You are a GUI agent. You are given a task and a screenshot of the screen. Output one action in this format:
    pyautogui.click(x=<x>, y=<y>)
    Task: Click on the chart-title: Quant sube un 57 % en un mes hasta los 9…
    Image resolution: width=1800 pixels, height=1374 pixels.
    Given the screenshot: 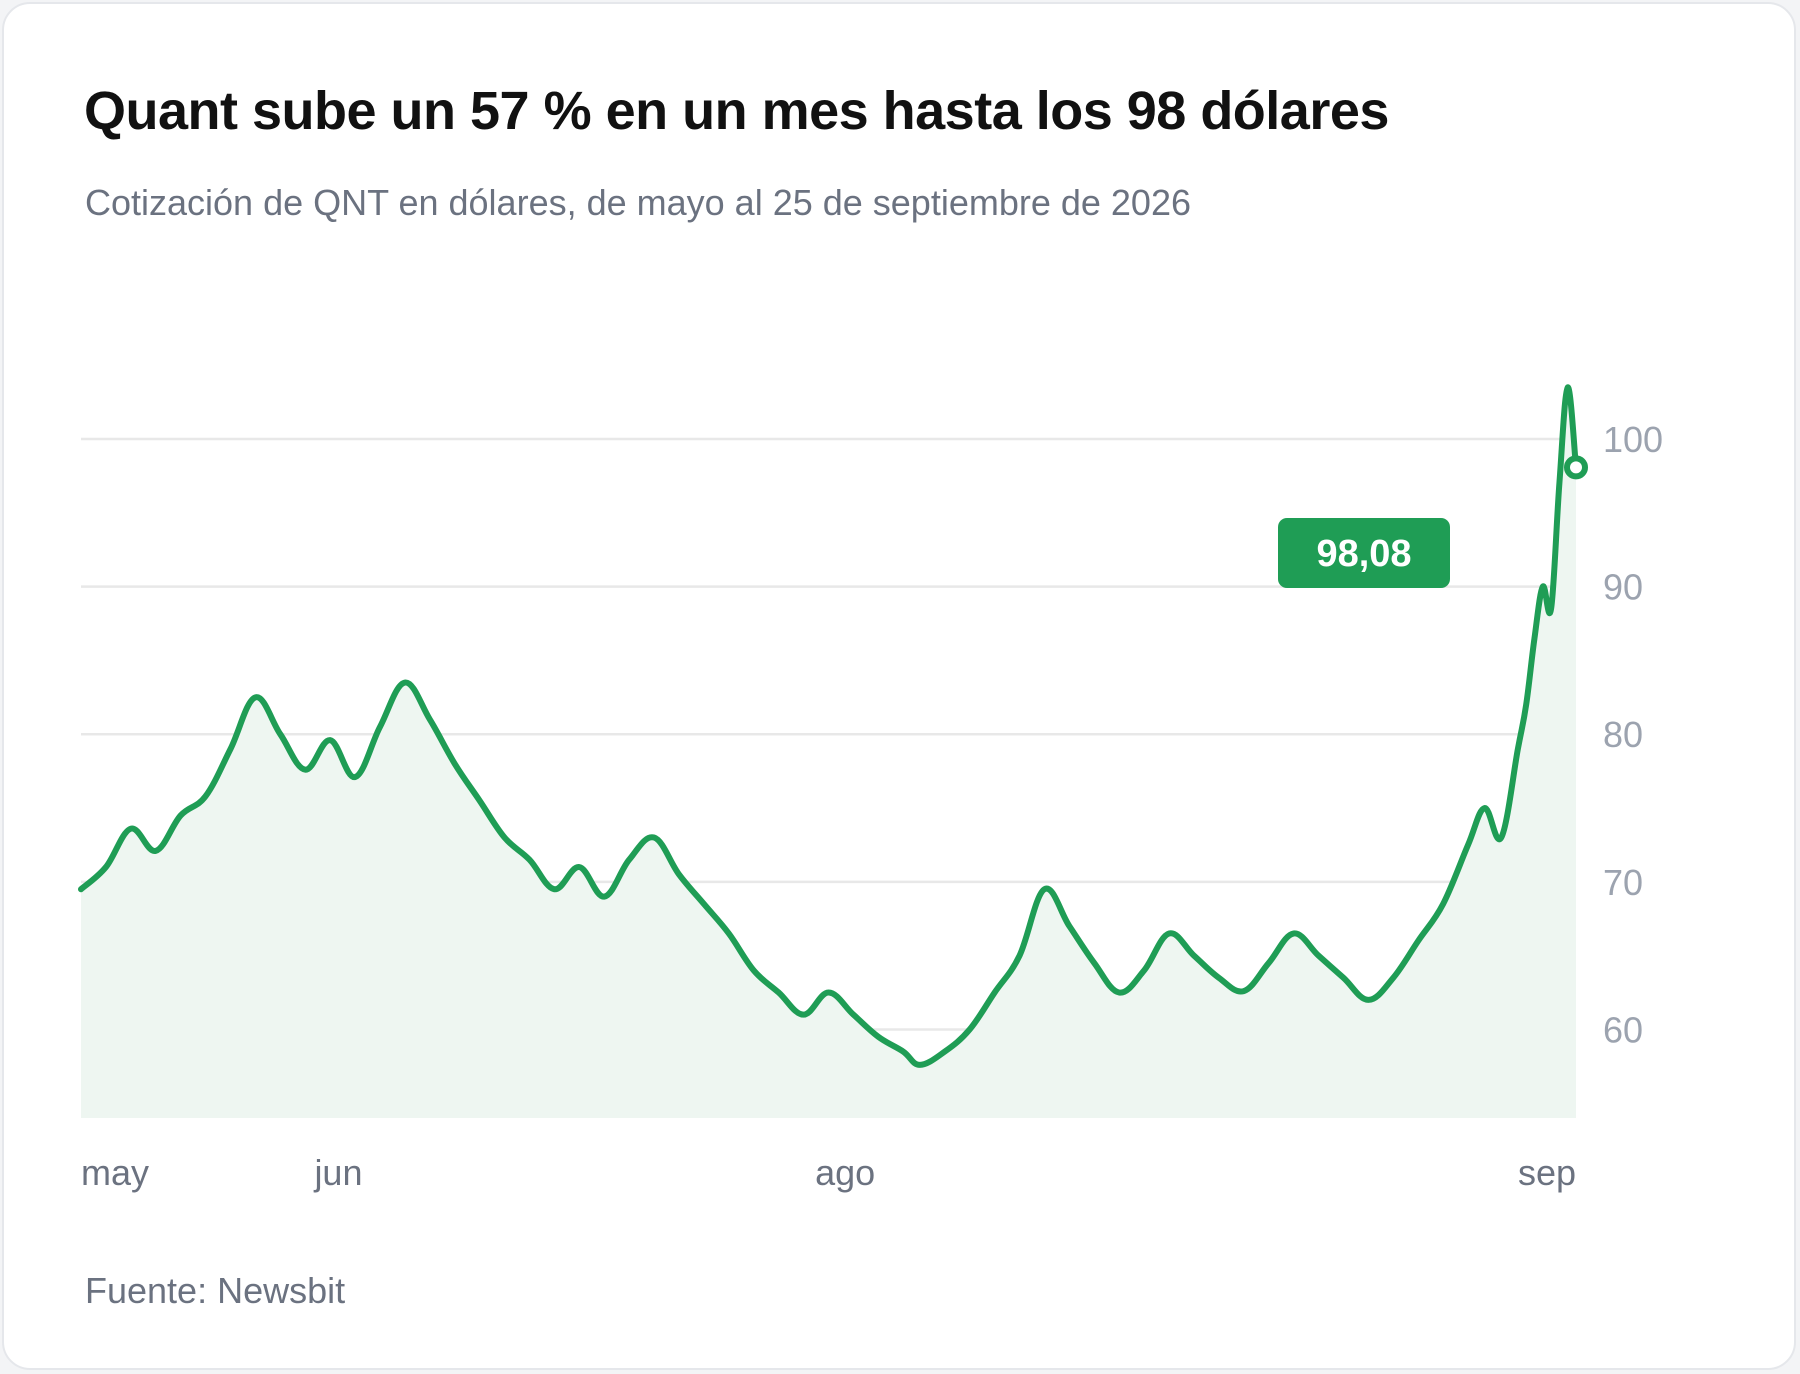 What is the action you would take?
    pyautogui.click(x=736, y=111)
    